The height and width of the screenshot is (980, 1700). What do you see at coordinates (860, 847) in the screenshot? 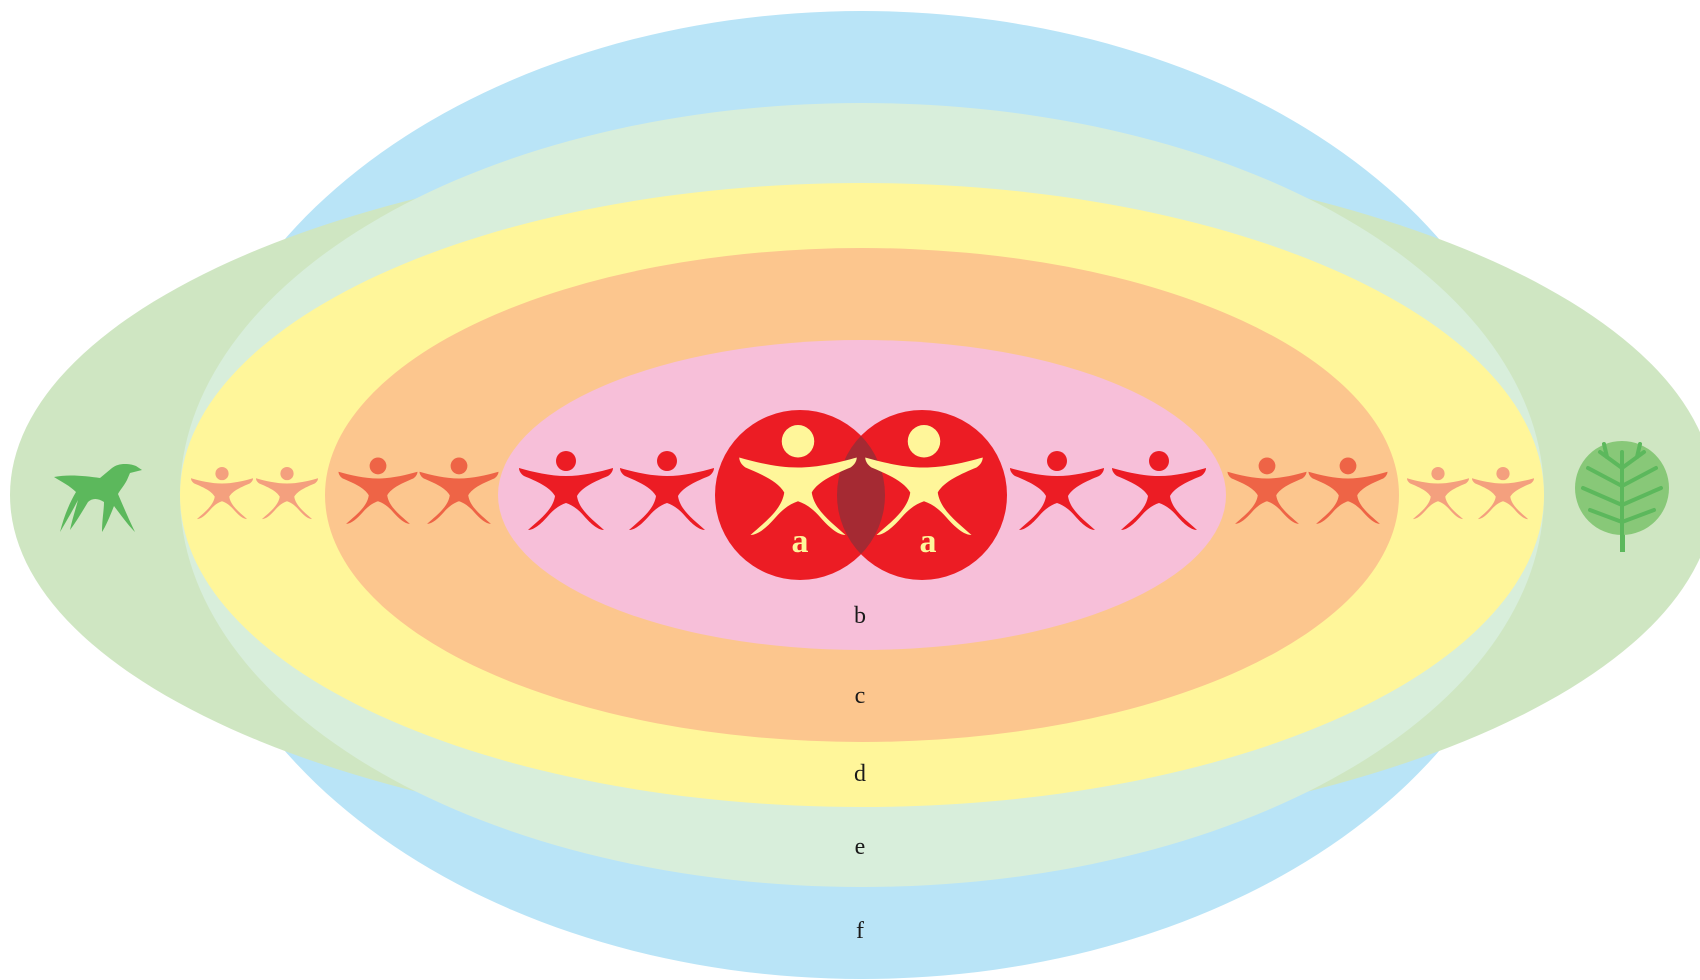
I see `layer-label-e: e` at bounding box center [860, 847].